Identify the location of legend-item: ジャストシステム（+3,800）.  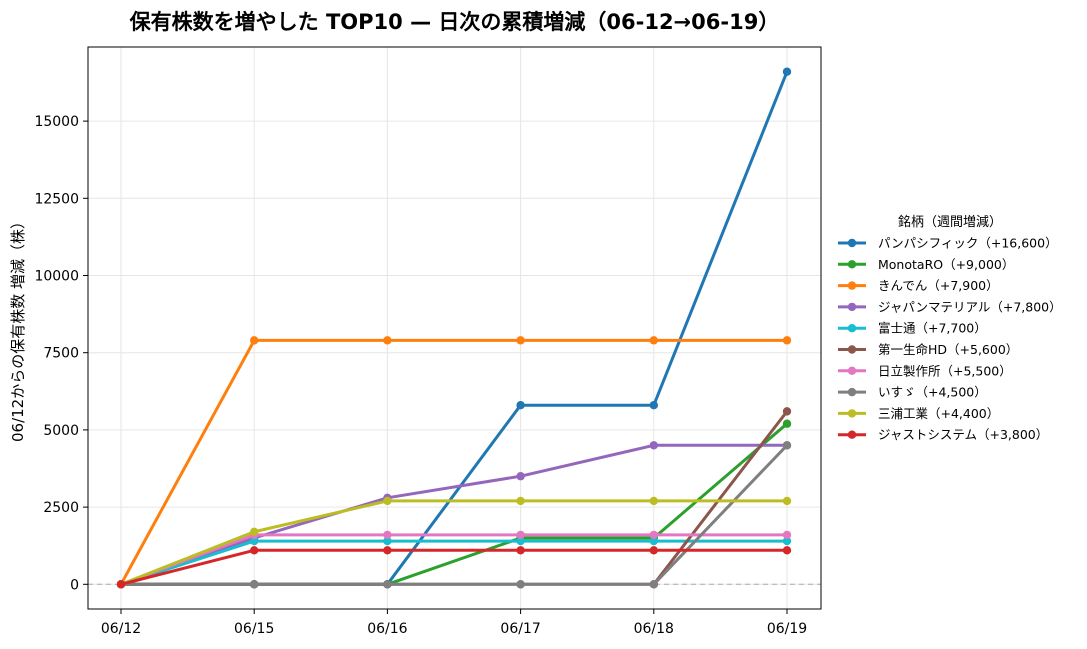
(943, 434).